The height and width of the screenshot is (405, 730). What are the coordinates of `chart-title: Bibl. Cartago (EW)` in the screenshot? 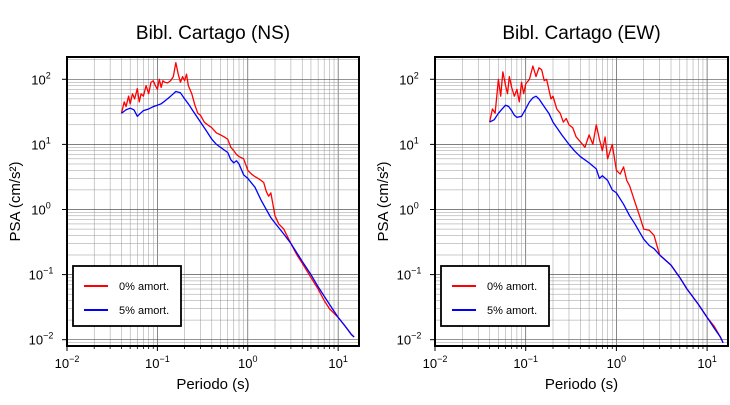 It's located at (581, 33).